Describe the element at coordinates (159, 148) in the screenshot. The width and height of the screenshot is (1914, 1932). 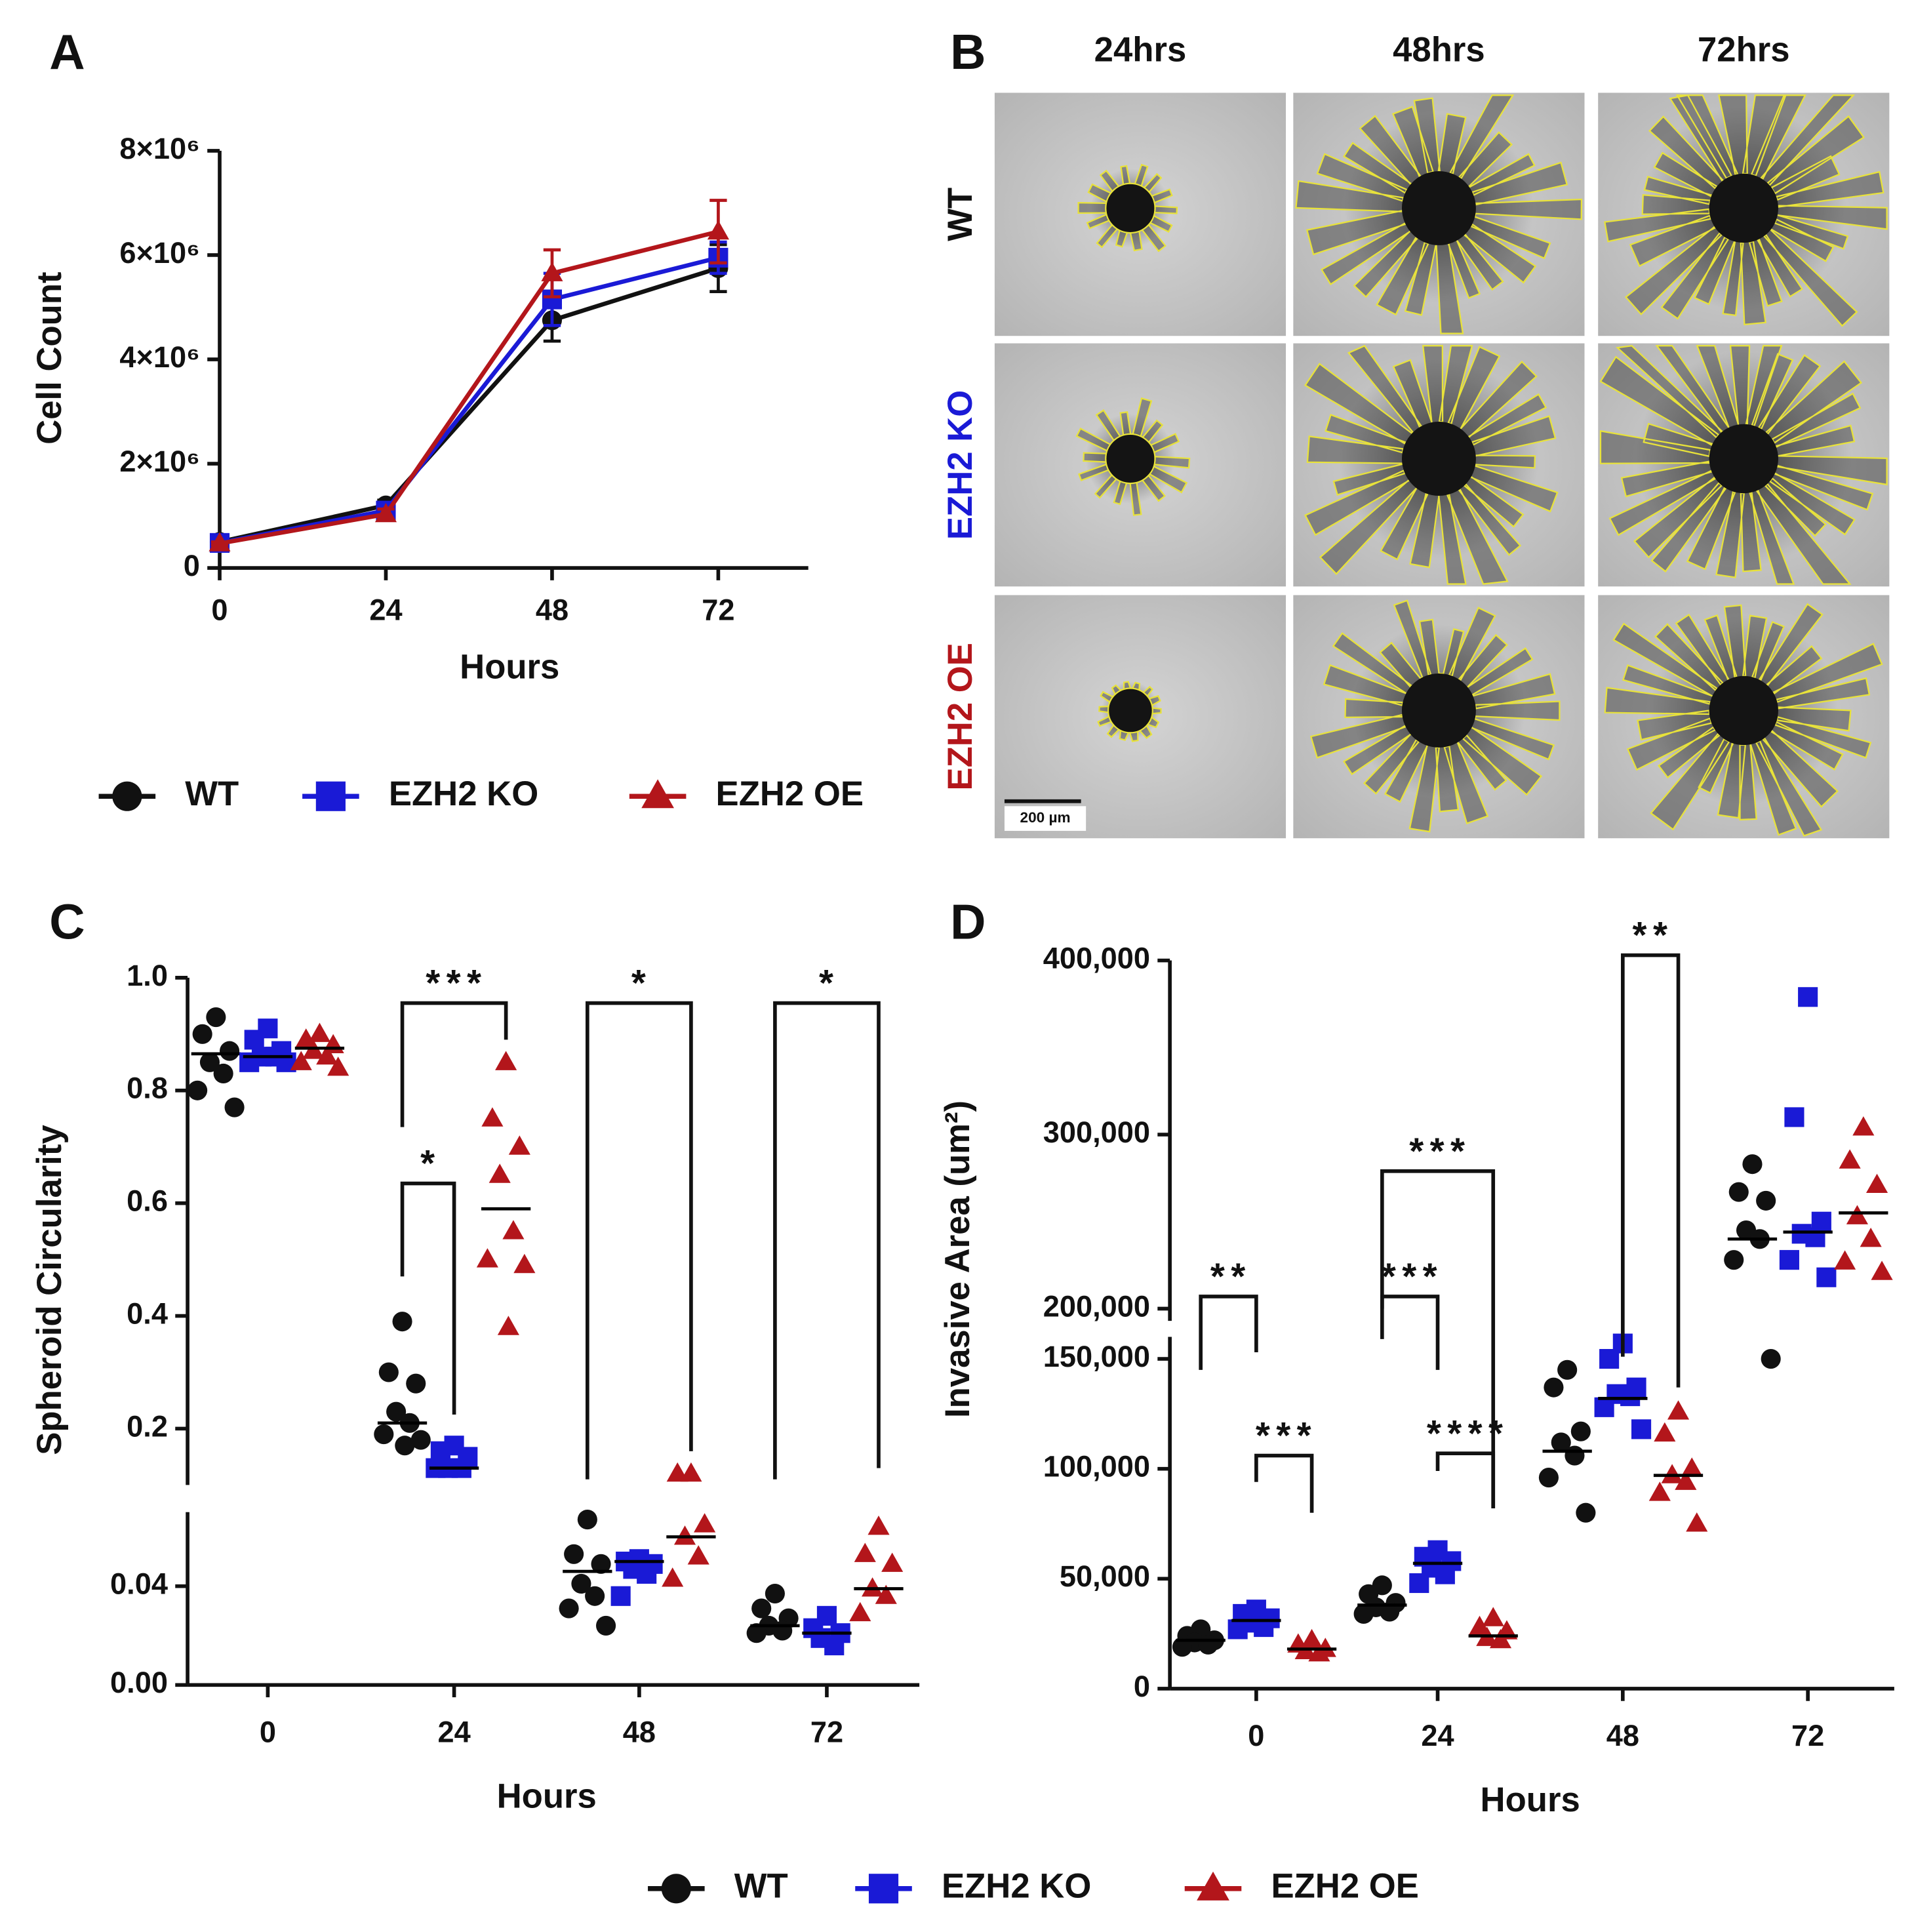
I see `y-tick-label: 8×10⁶` at that location.